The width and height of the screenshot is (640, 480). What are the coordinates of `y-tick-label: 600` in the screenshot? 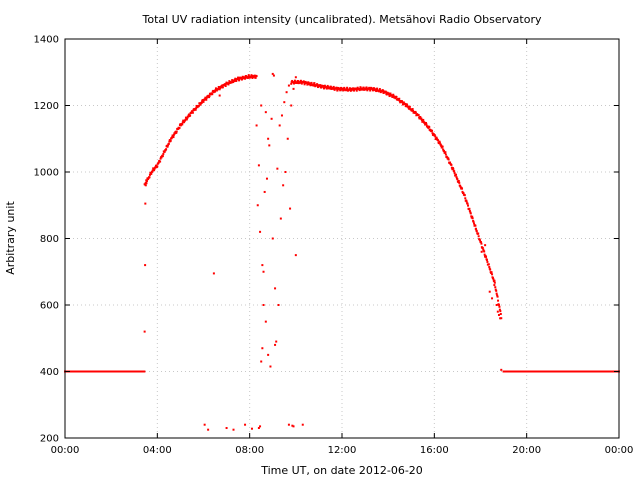 It's located at (49, 306).